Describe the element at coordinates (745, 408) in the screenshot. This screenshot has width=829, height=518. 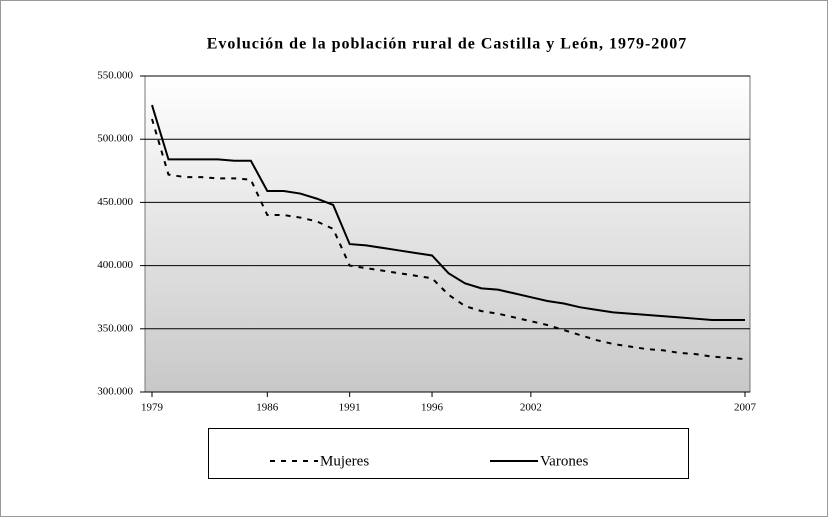
I see `x-tick-label: 2007` at that location.